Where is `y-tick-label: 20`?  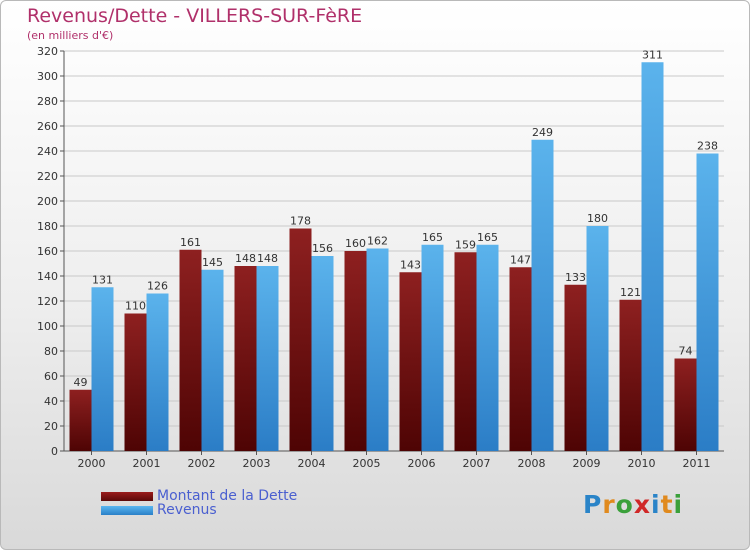
y-tick-label: 20 is located at coordinates (51, 426).